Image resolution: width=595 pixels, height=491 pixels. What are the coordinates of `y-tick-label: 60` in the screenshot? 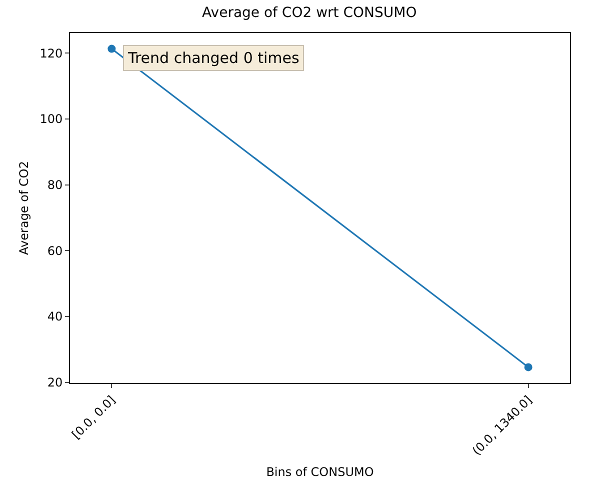 It's located at (55, 251).